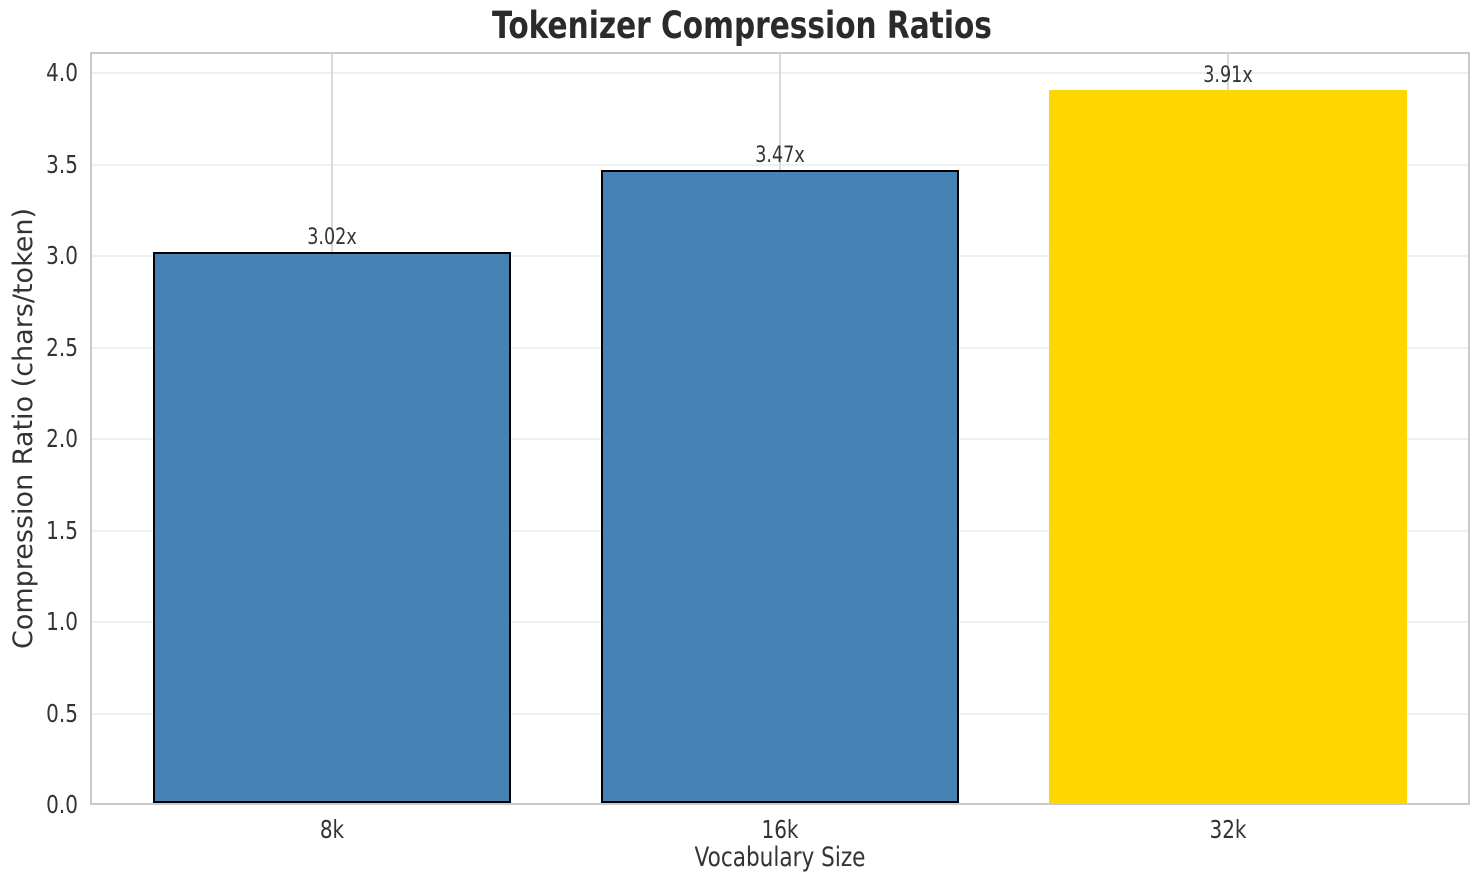 This screenshot has width=1484, height=885. I want to click on x-tick-label: 16k, so click(780, 829).